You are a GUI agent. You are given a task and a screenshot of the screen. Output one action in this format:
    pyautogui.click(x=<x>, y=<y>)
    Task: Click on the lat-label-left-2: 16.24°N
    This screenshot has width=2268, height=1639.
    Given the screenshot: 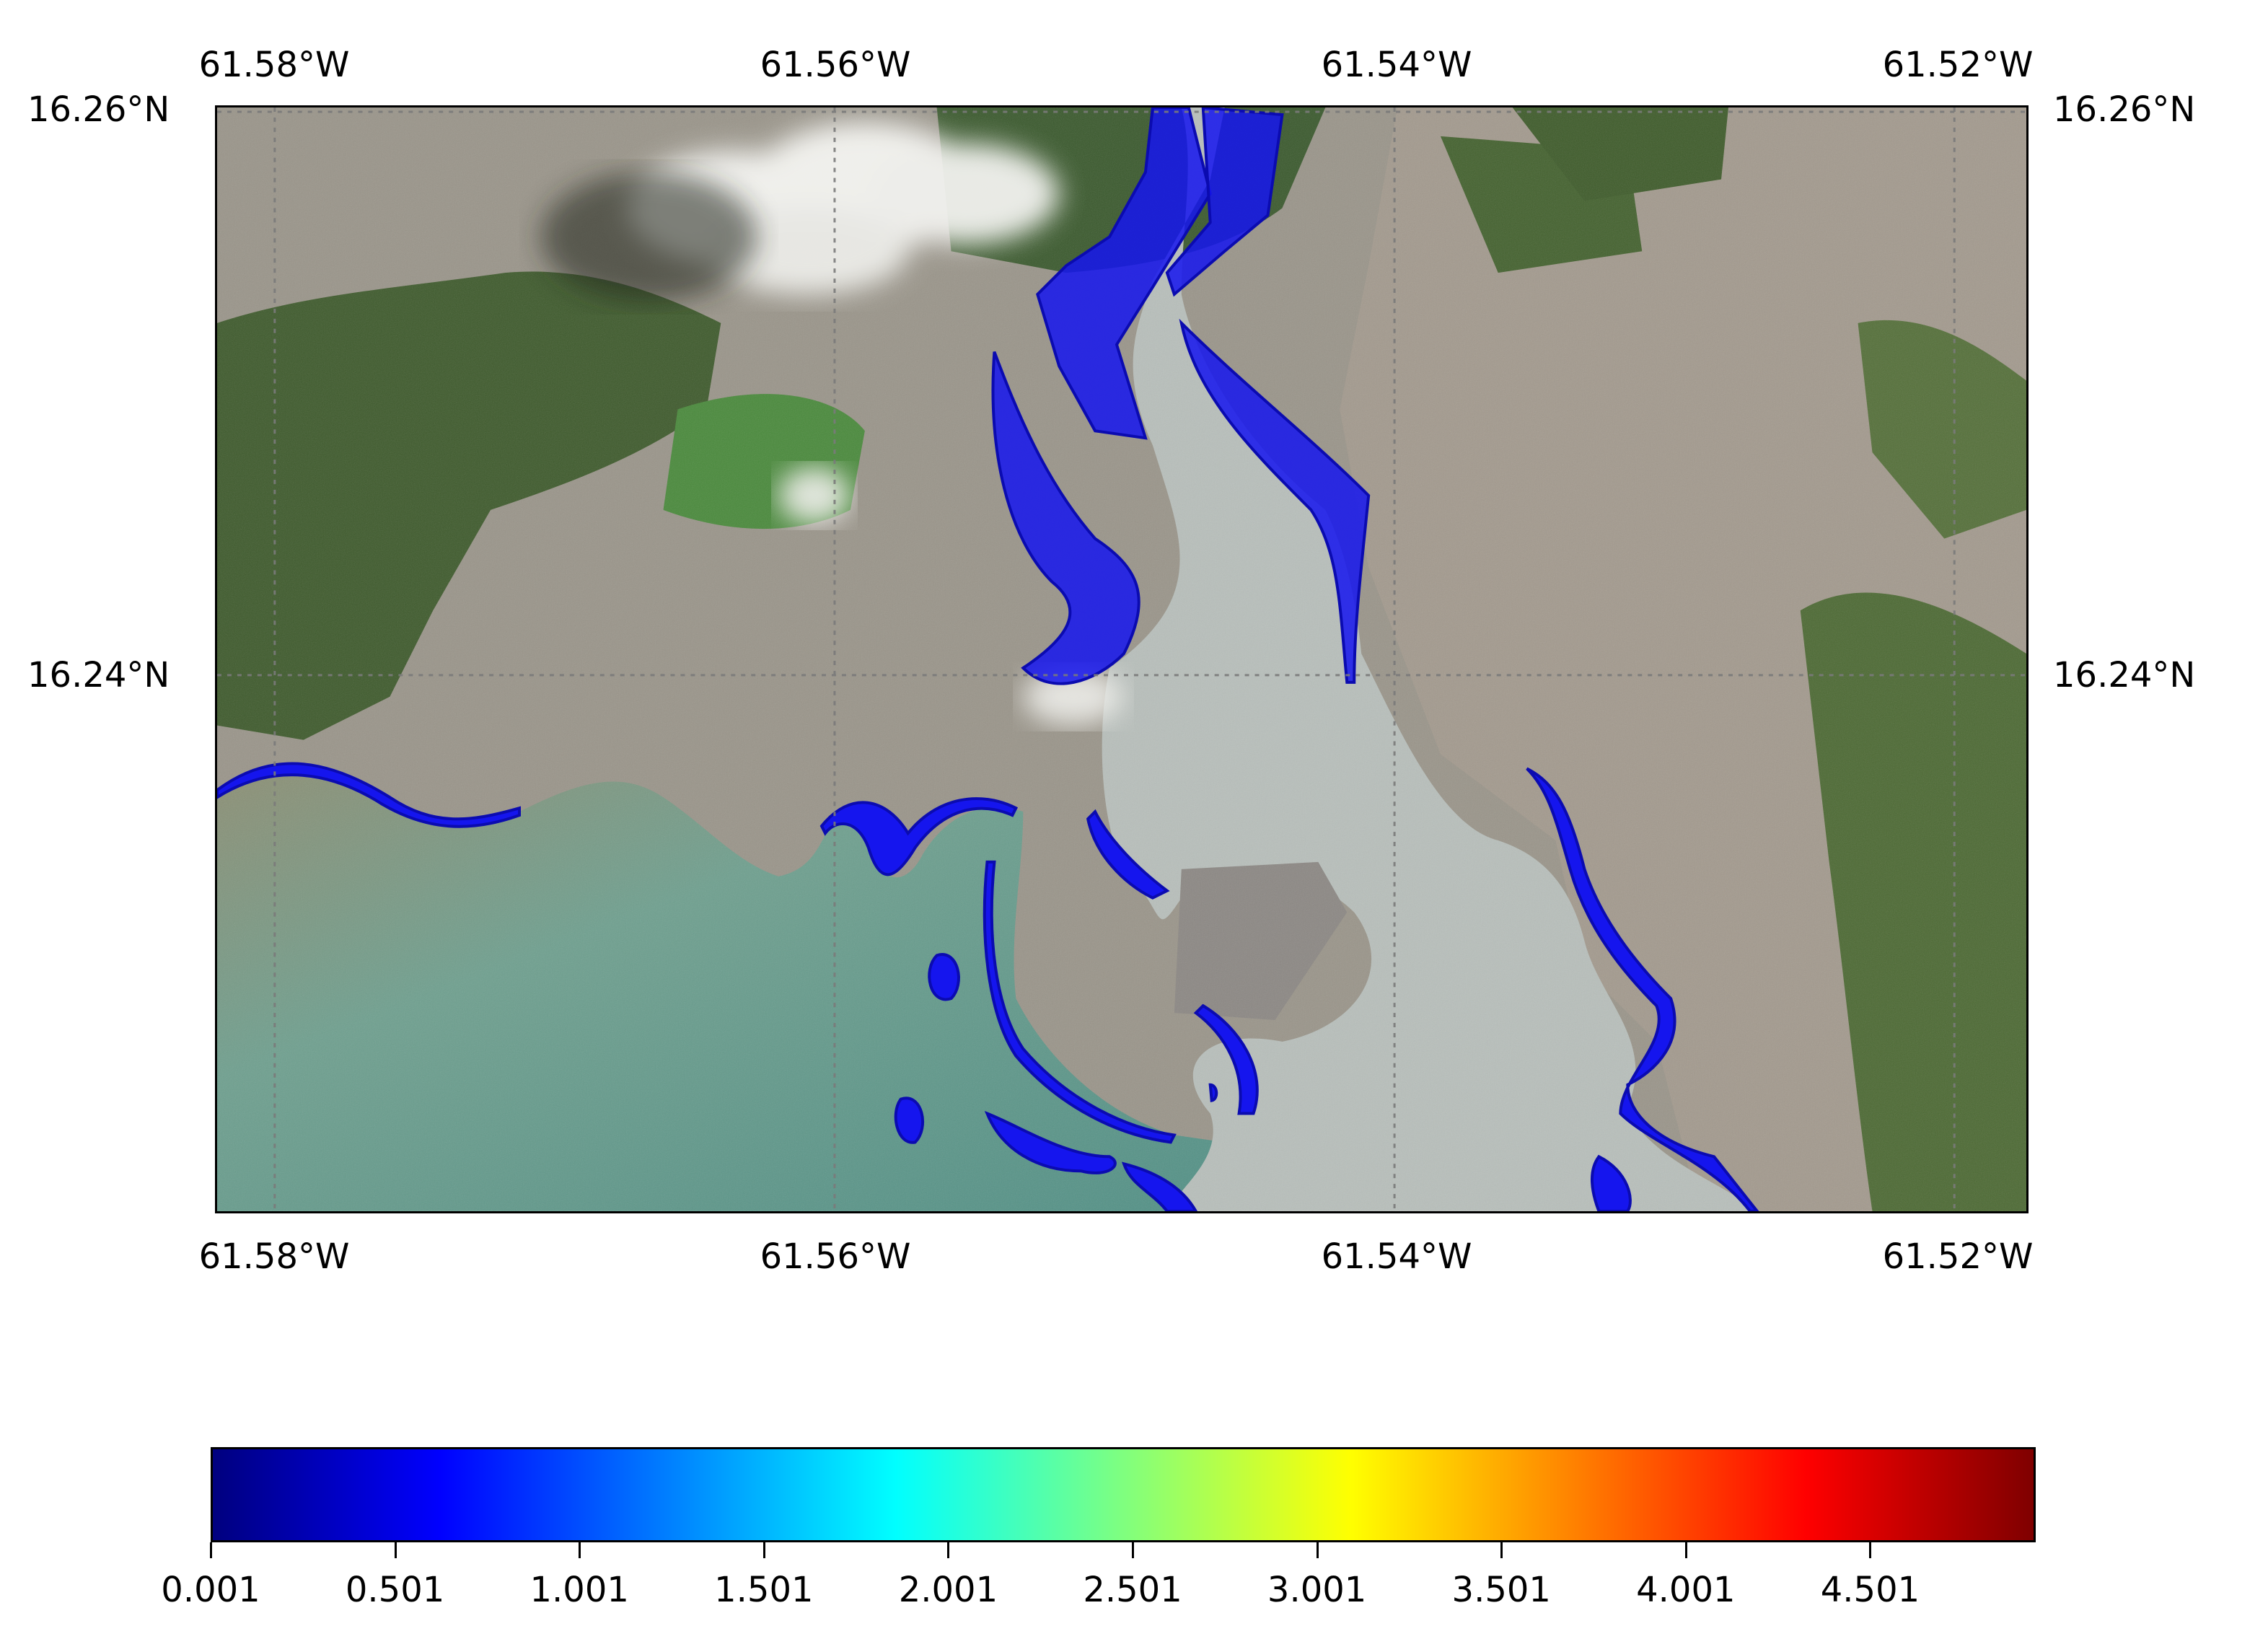 What is the action you would take?
    pyautogui.click(x=98, y=675)
    